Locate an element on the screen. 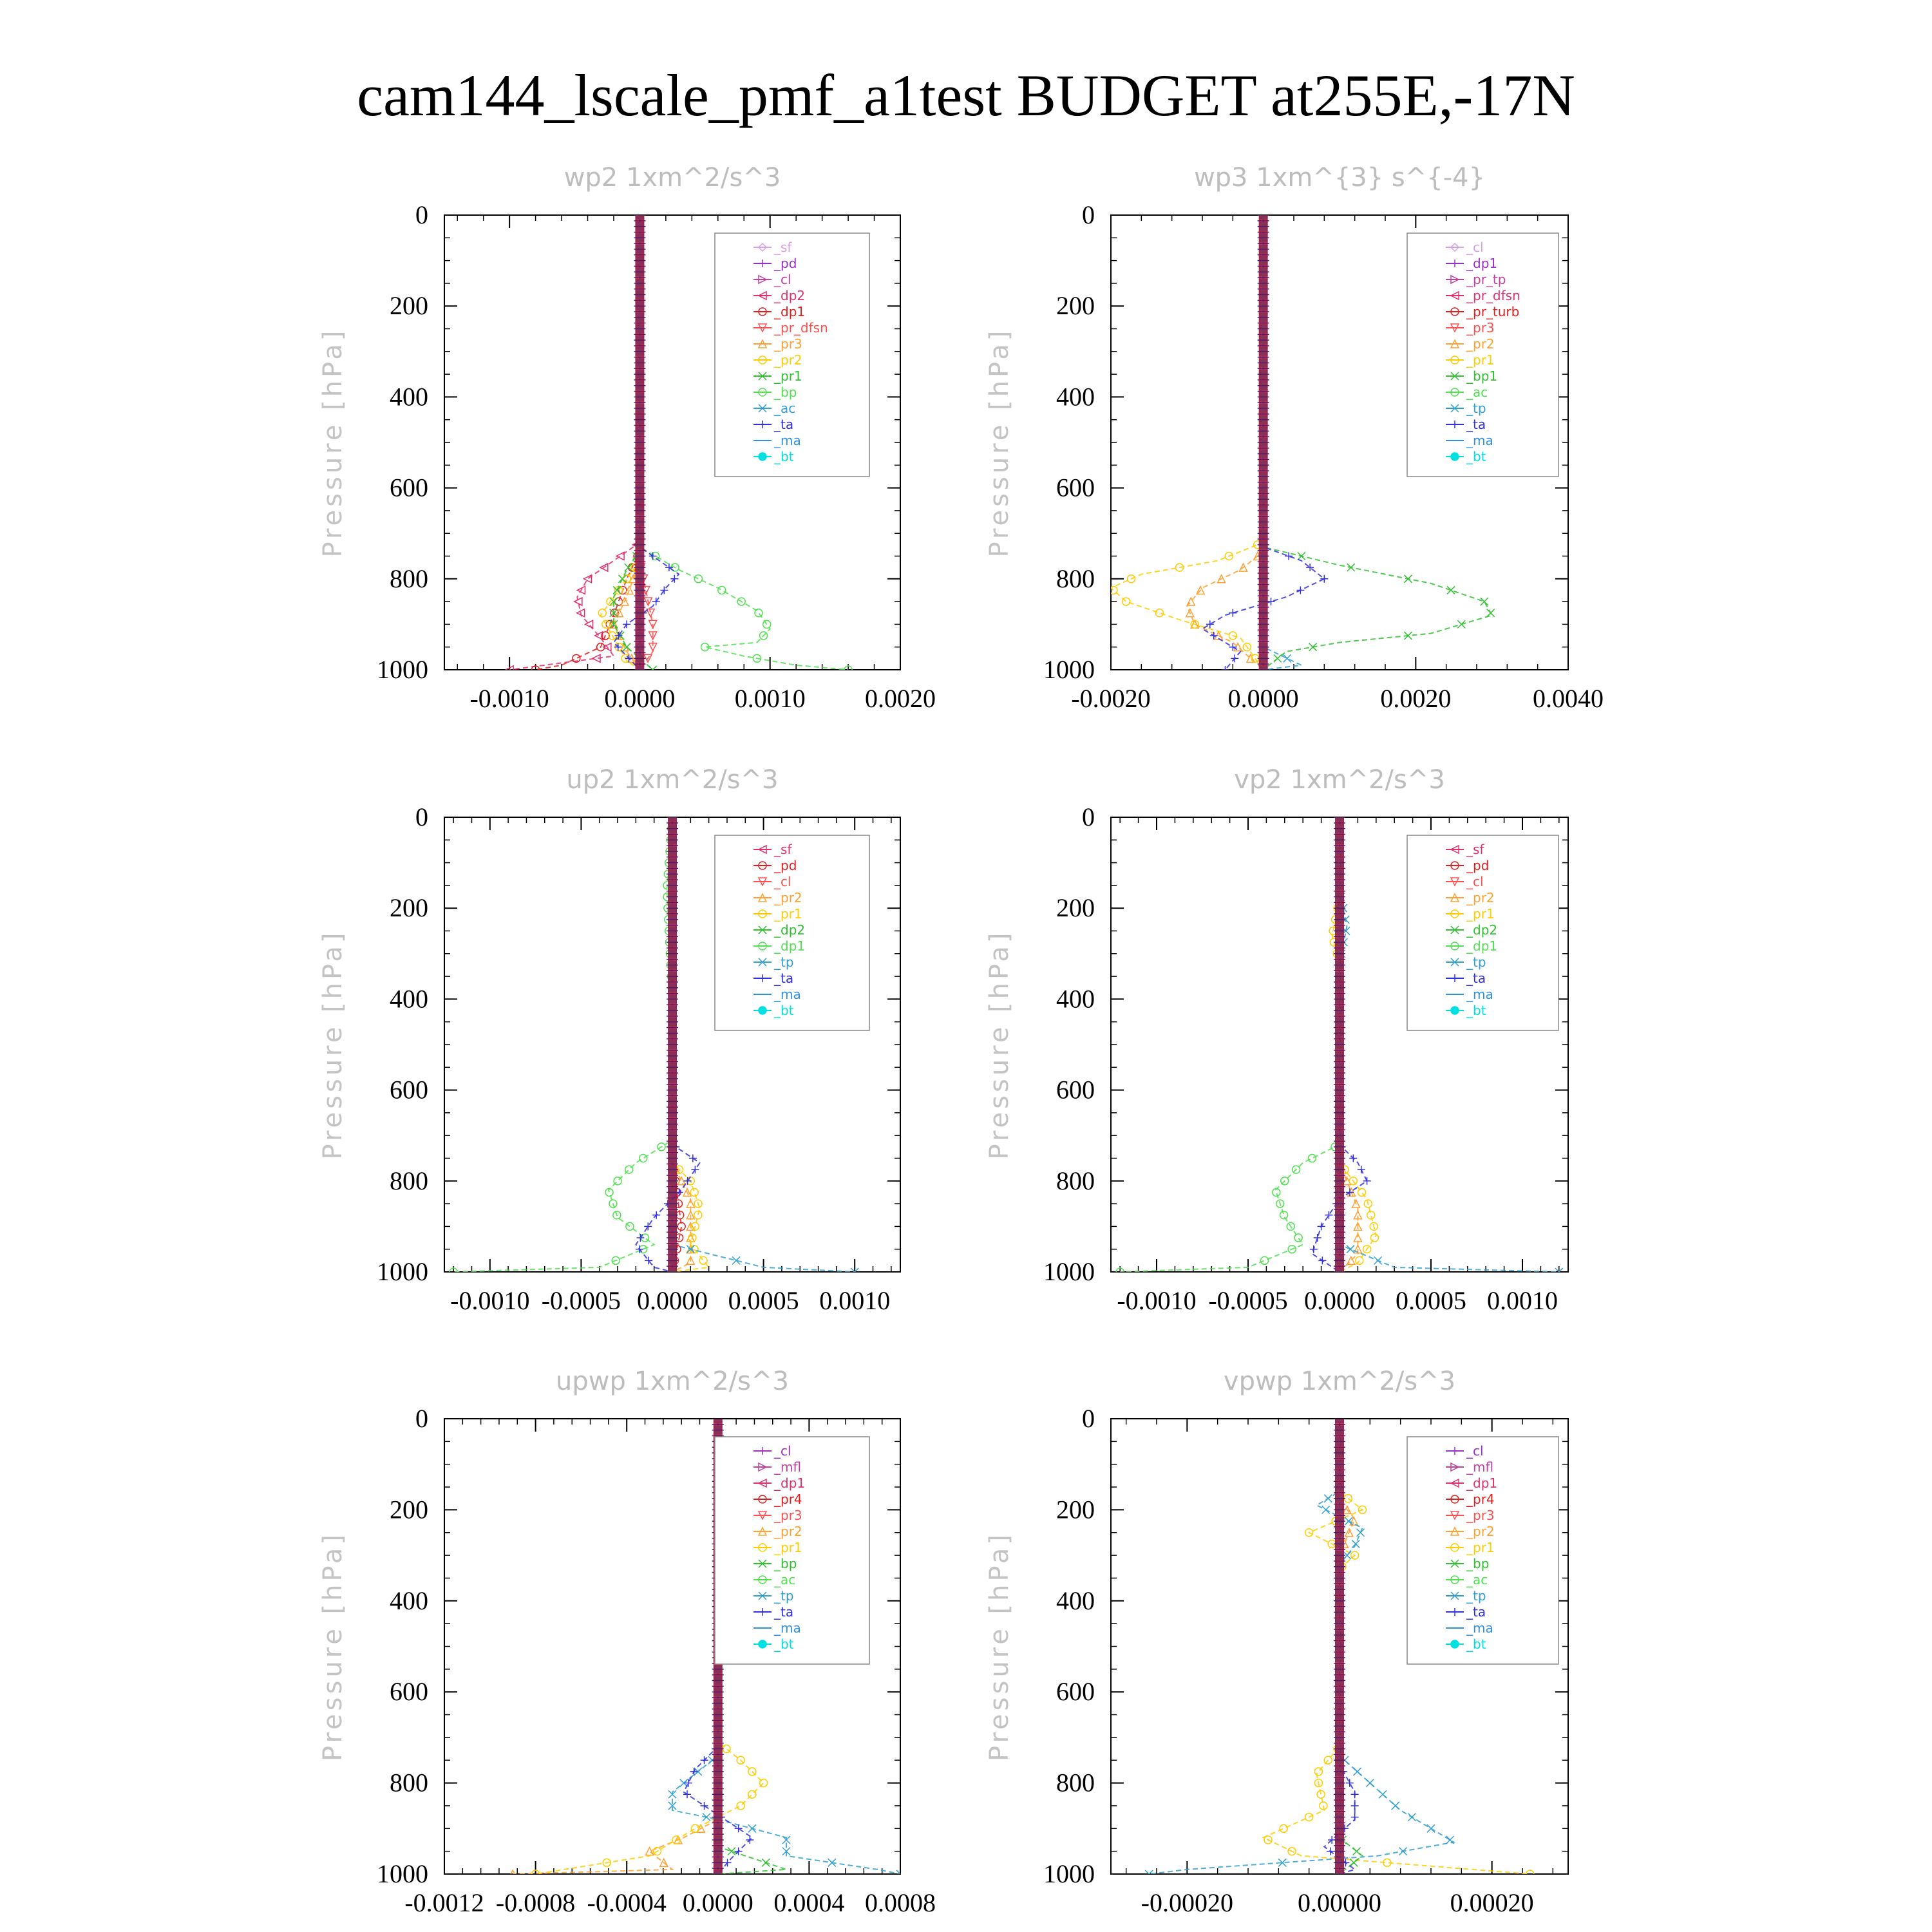 The width and height of the screenshot is (1932, 1932). x-tick-label: 0.0000 is located at coordinates (639, 698).